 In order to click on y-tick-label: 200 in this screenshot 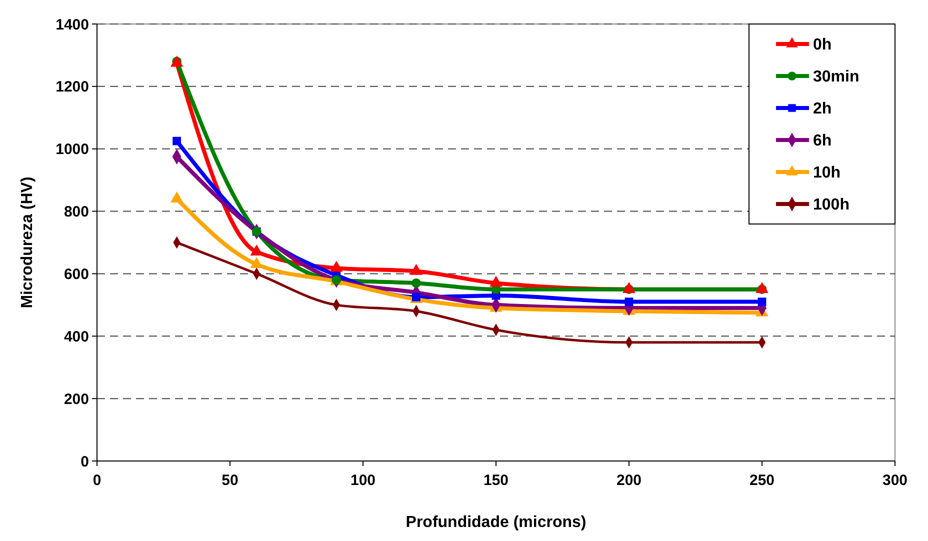, I will do `click(76, 399)`.